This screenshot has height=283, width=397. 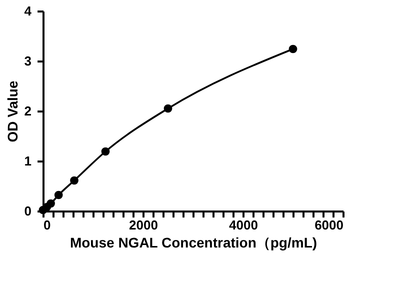 What do you see at coordinates (28, 211) in the screenshot?
I see `y-tick-label: 0` at bounding box center [28, 211].